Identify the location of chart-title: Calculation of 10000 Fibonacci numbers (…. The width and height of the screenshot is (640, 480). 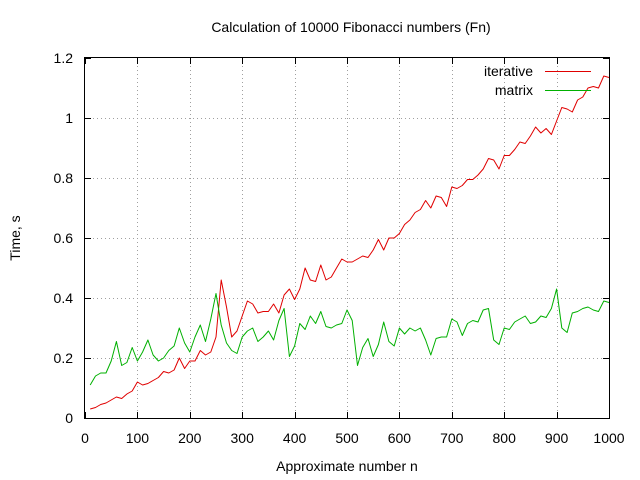
(350, 27).